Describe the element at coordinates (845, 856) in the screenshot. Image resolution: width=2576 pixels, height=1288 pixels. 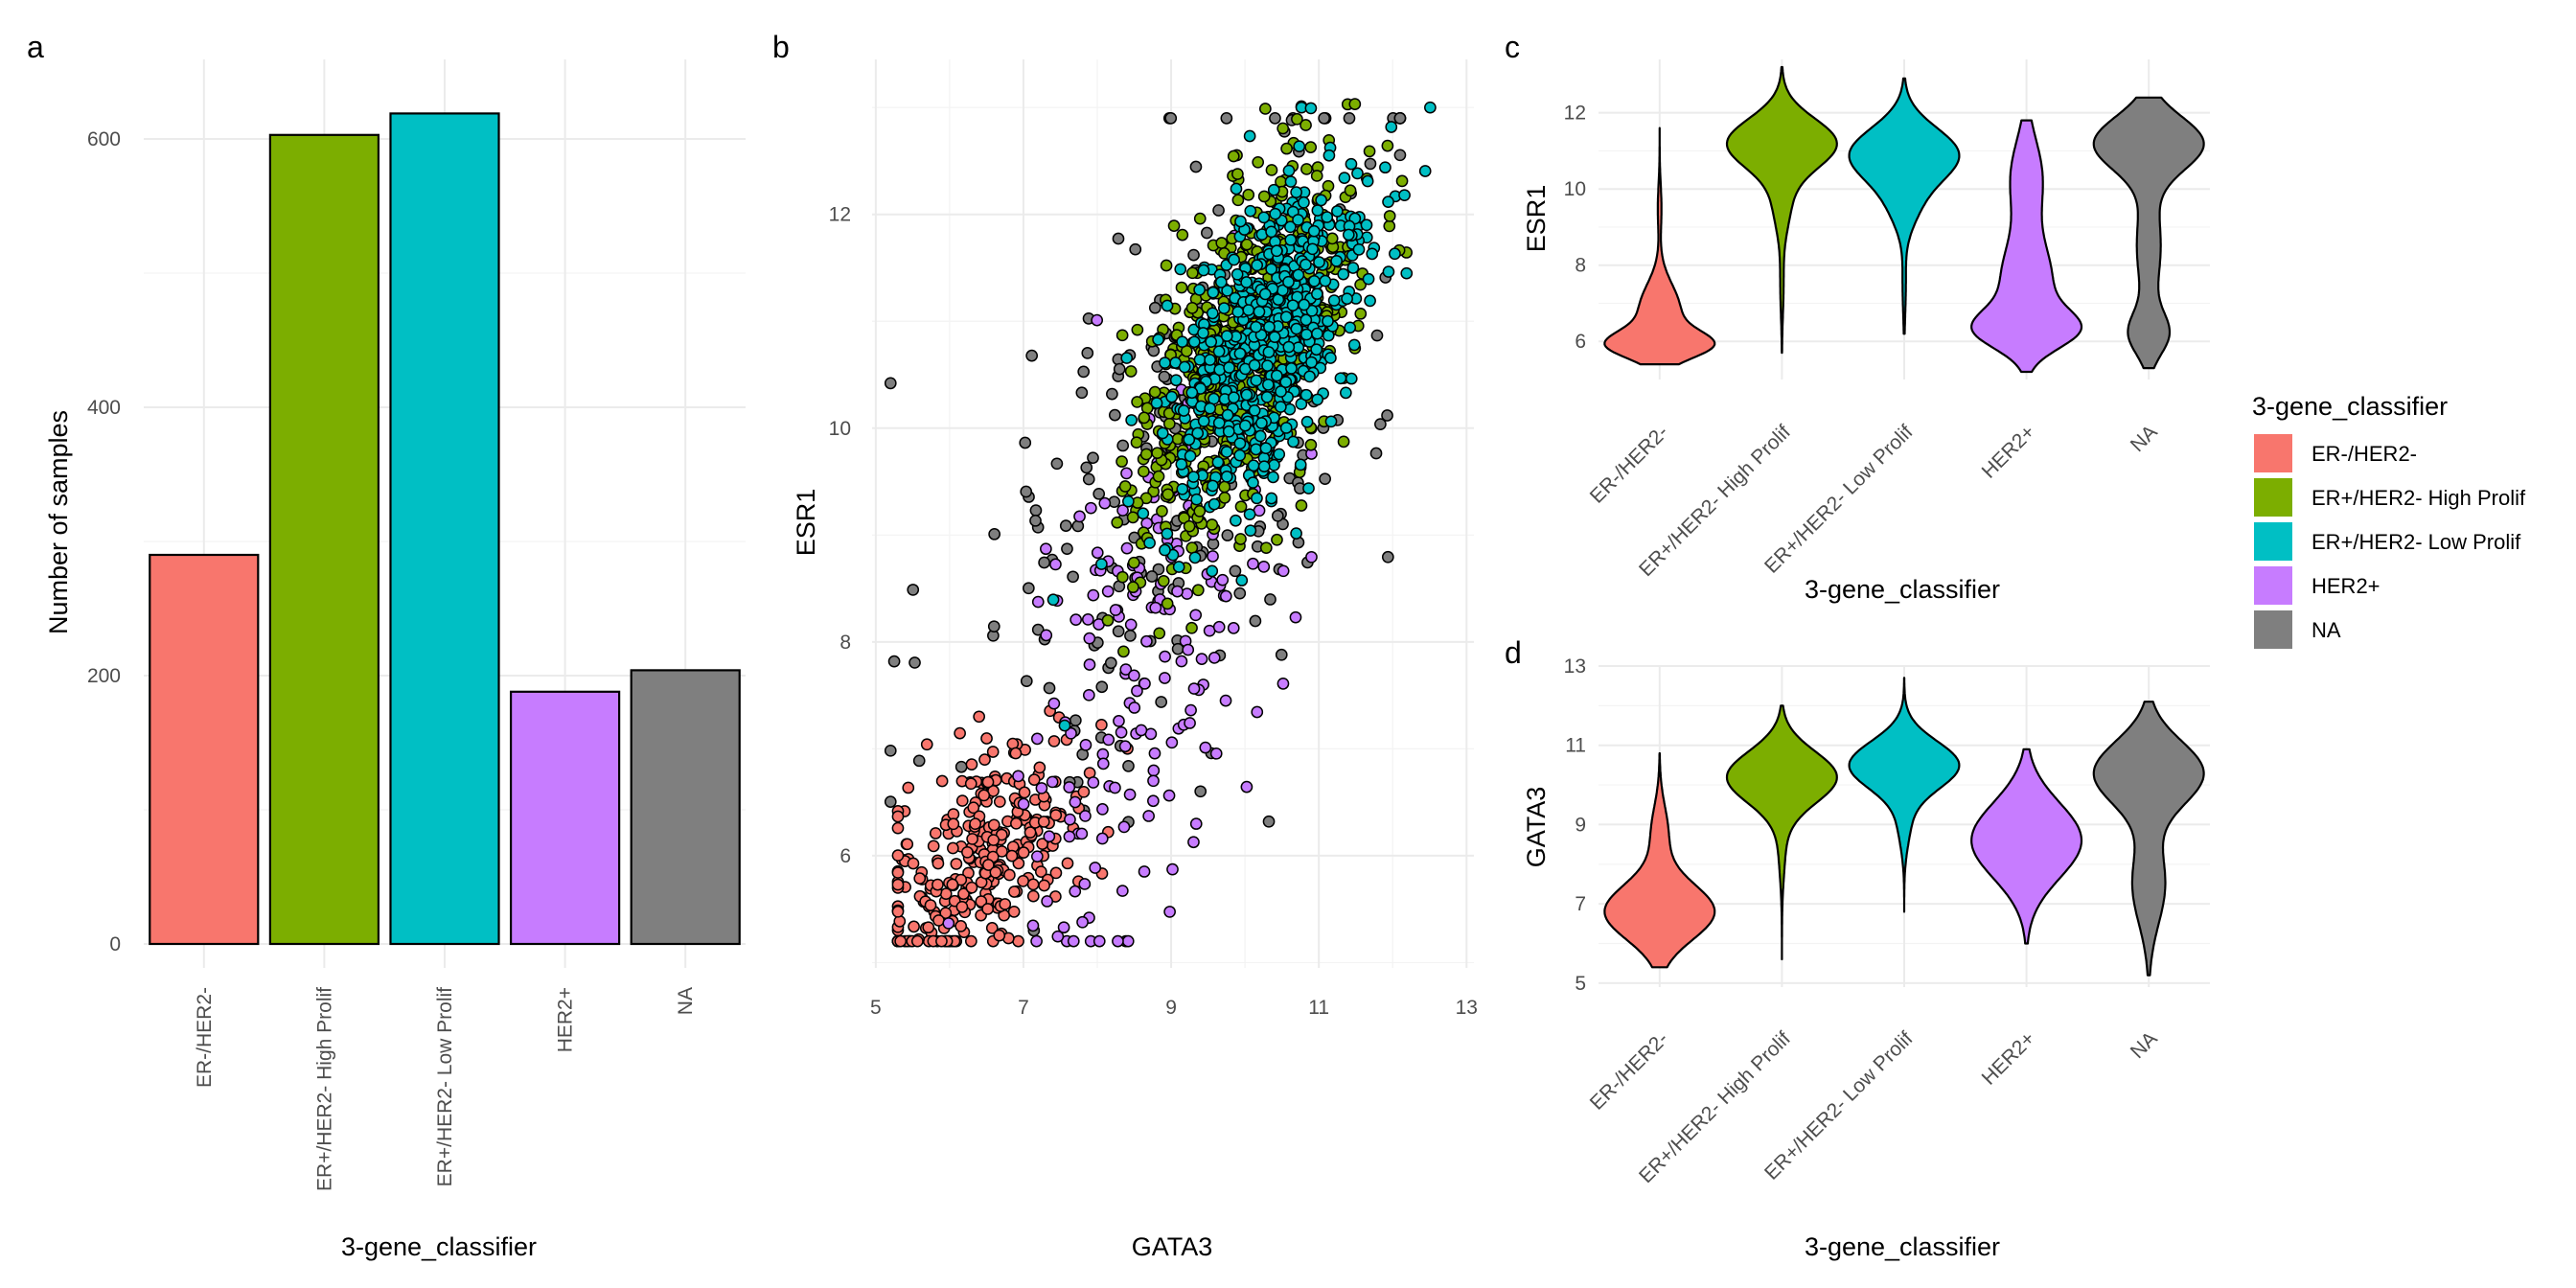
I see `y-tick-label: 6` at that location.